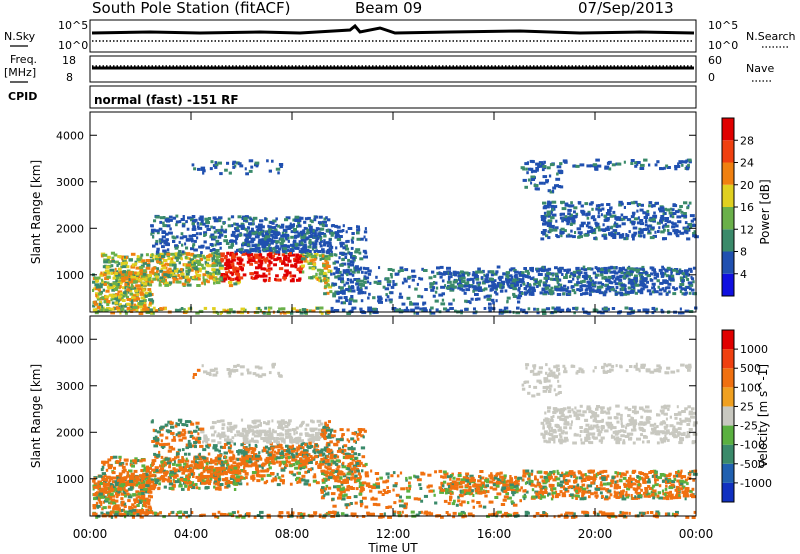 This screenshot has width=800, height=554. I want to click on y-tick-label: 4000, so click(70, 135).